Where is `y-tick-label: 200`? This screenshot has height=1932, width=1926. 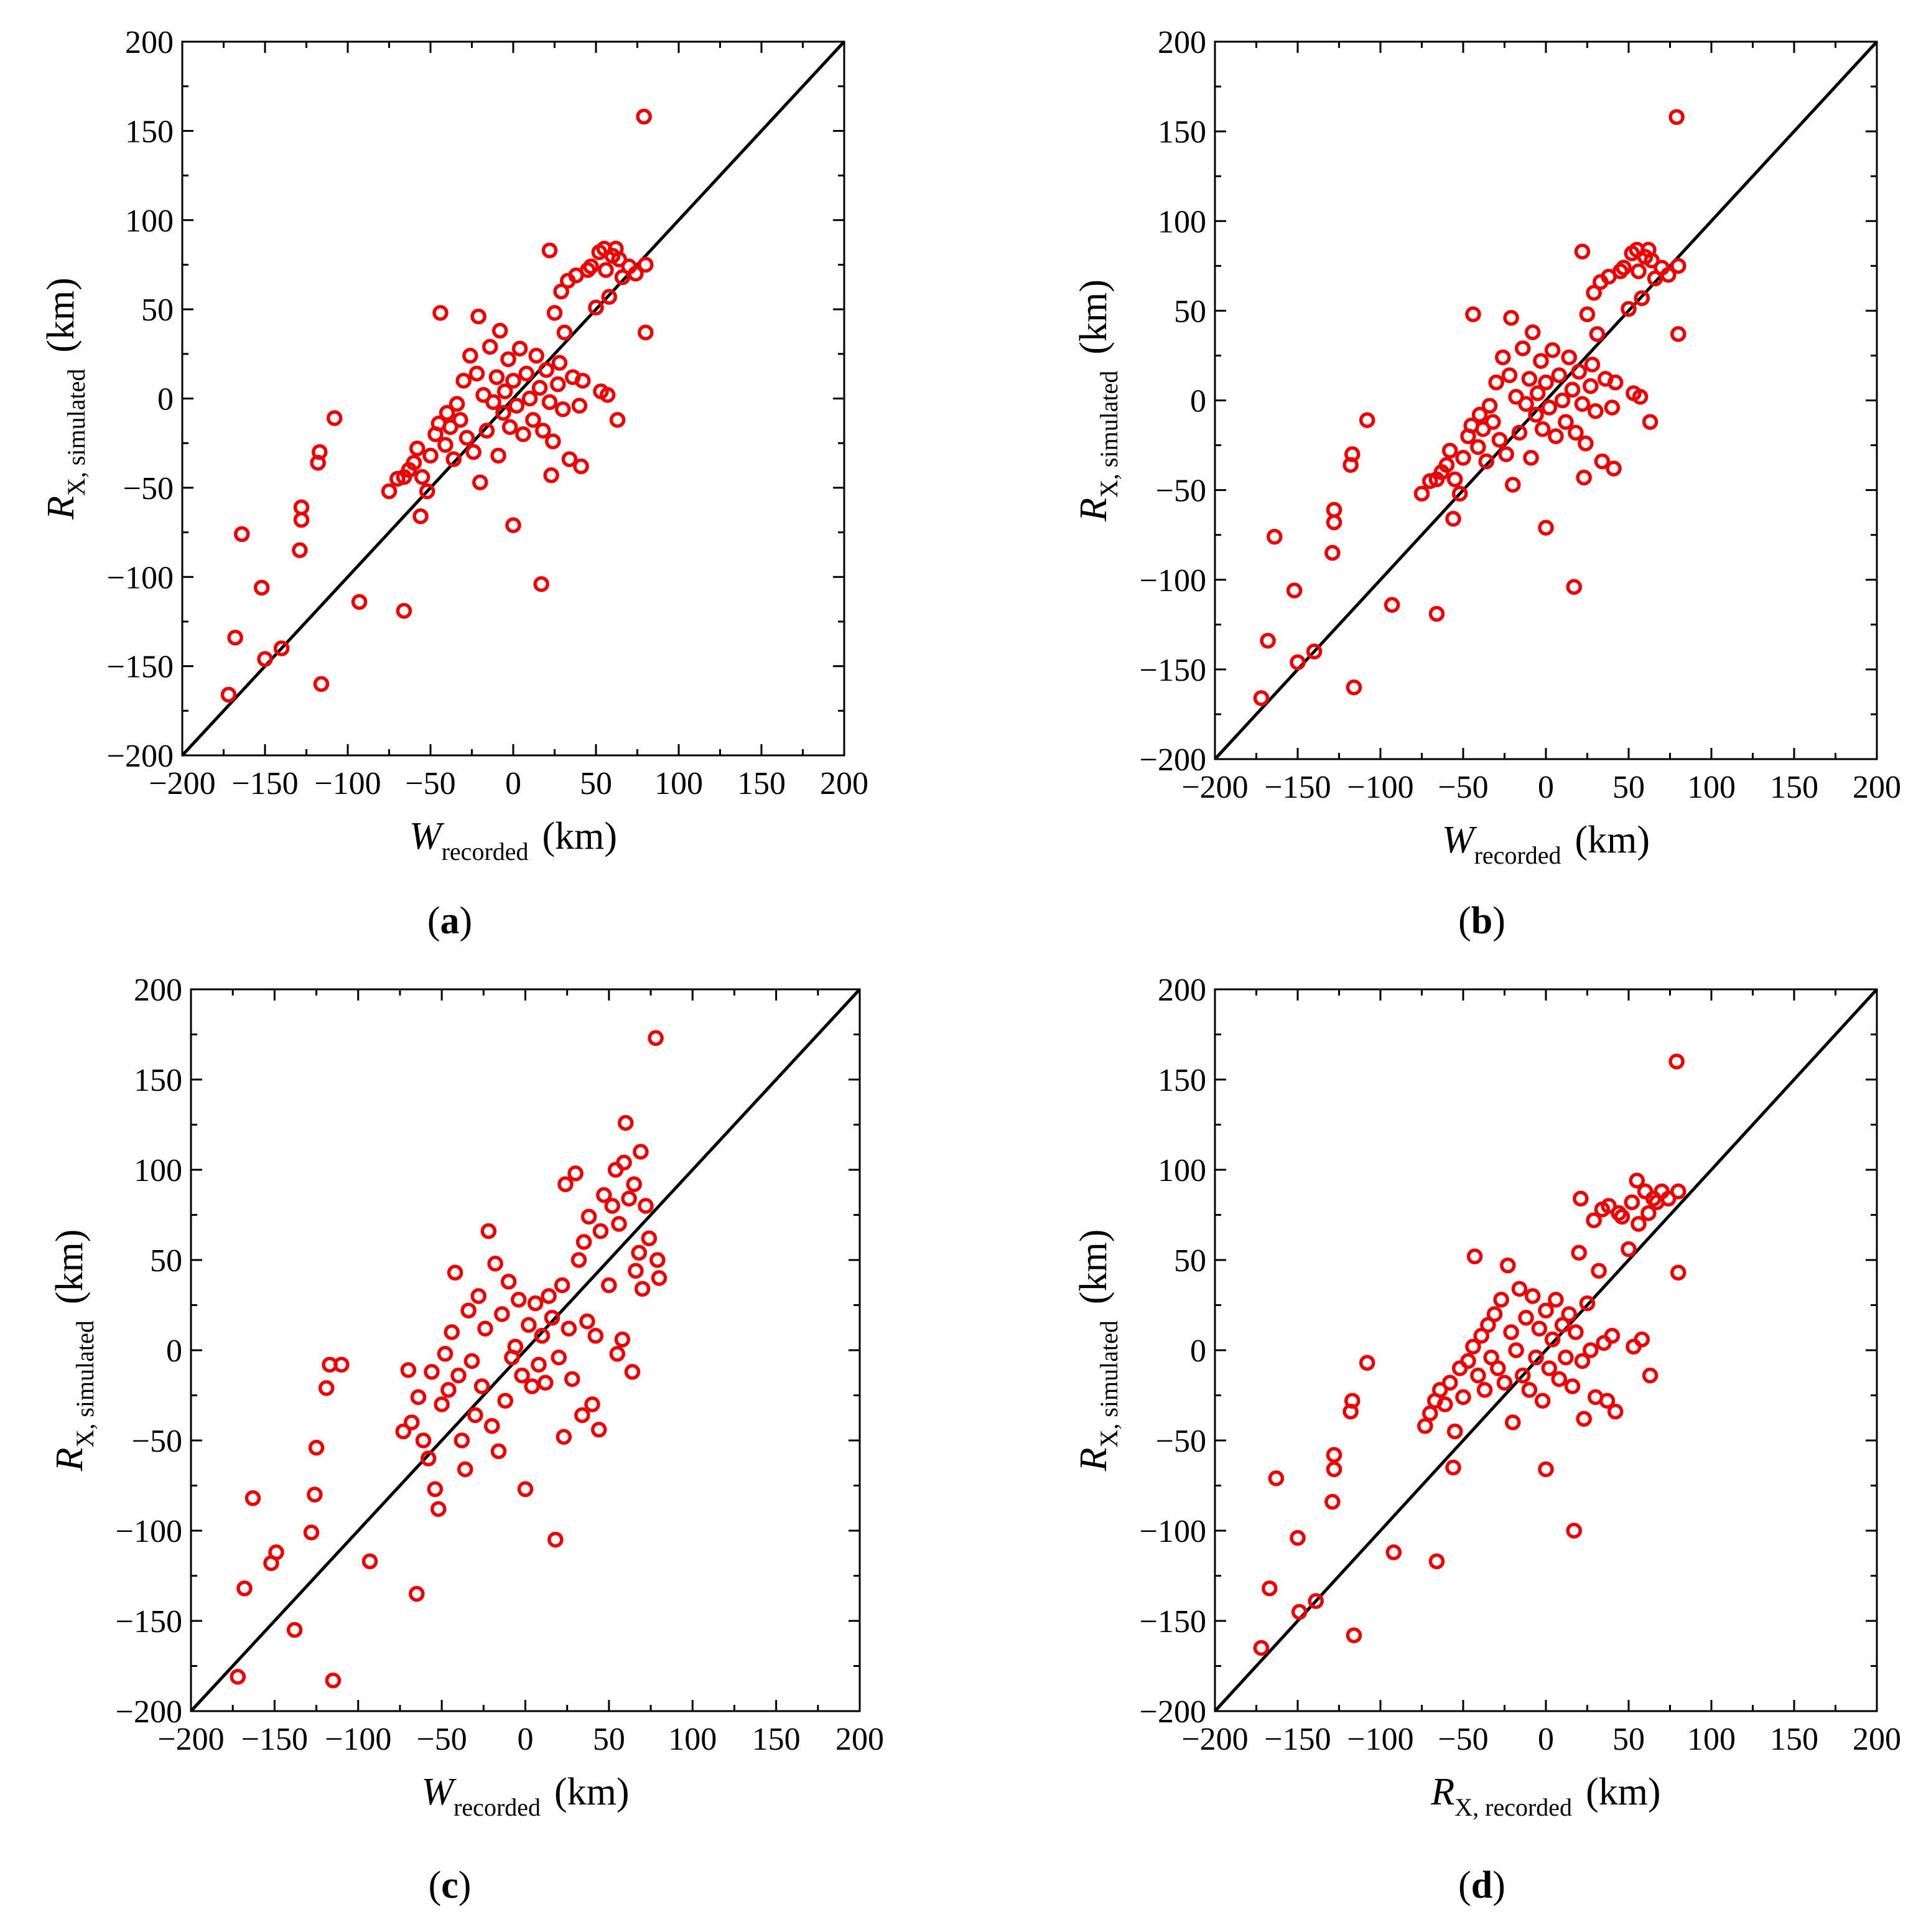 y-tick-label: 200 is located at coordinates (1182, 990).